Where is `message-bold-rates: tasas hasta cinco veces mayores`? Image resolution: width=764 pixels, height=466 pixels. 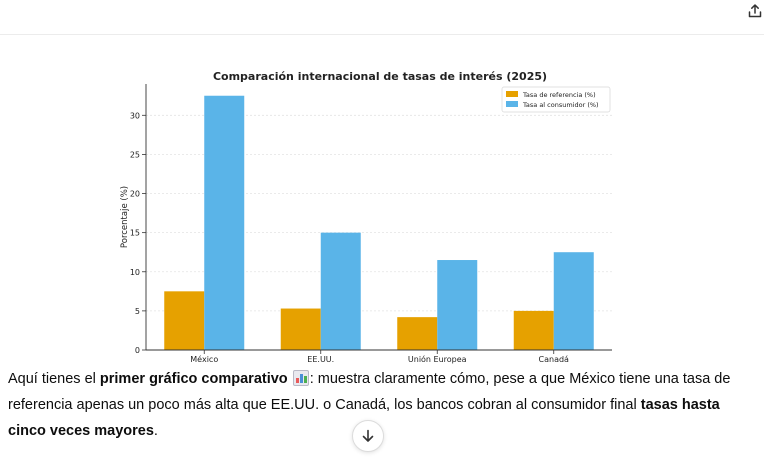 message-bold-rates: tasas hasta cinco veces mayores is located at coordinates (364, 418).